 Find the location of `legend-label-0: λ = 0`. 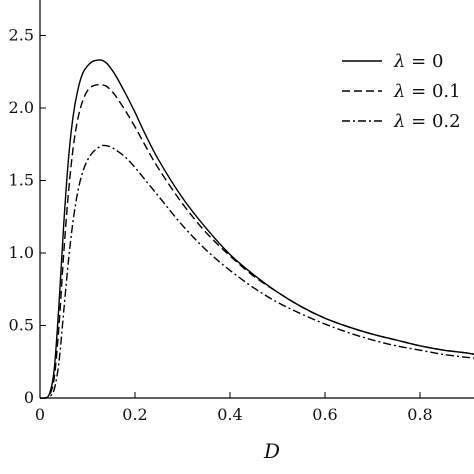

legend-label-0: λ = 0 is located at coordinates (418, 61).